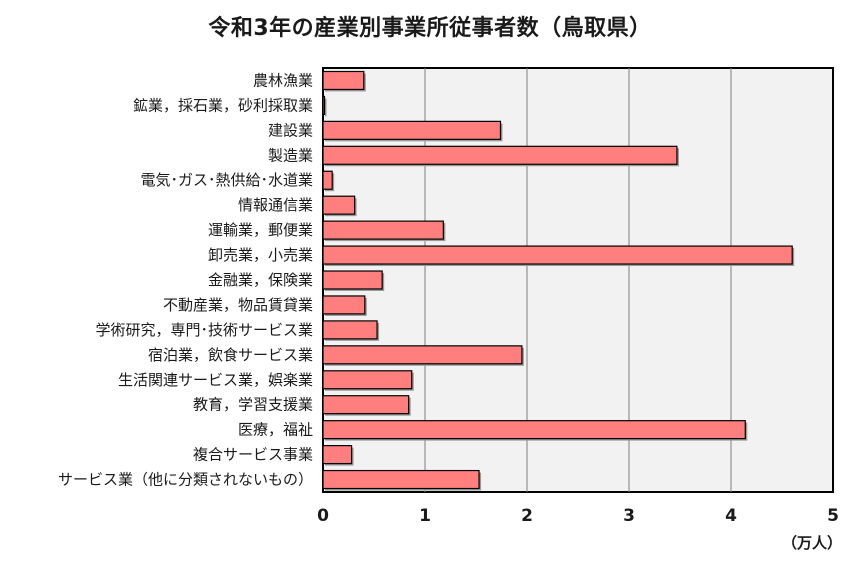 This screenshot has width=860, height=563. Describe the element at coordinates (215, 380) in the screenshot. I see `category-label: 生活関連サービス業，娯楽業` at that location.